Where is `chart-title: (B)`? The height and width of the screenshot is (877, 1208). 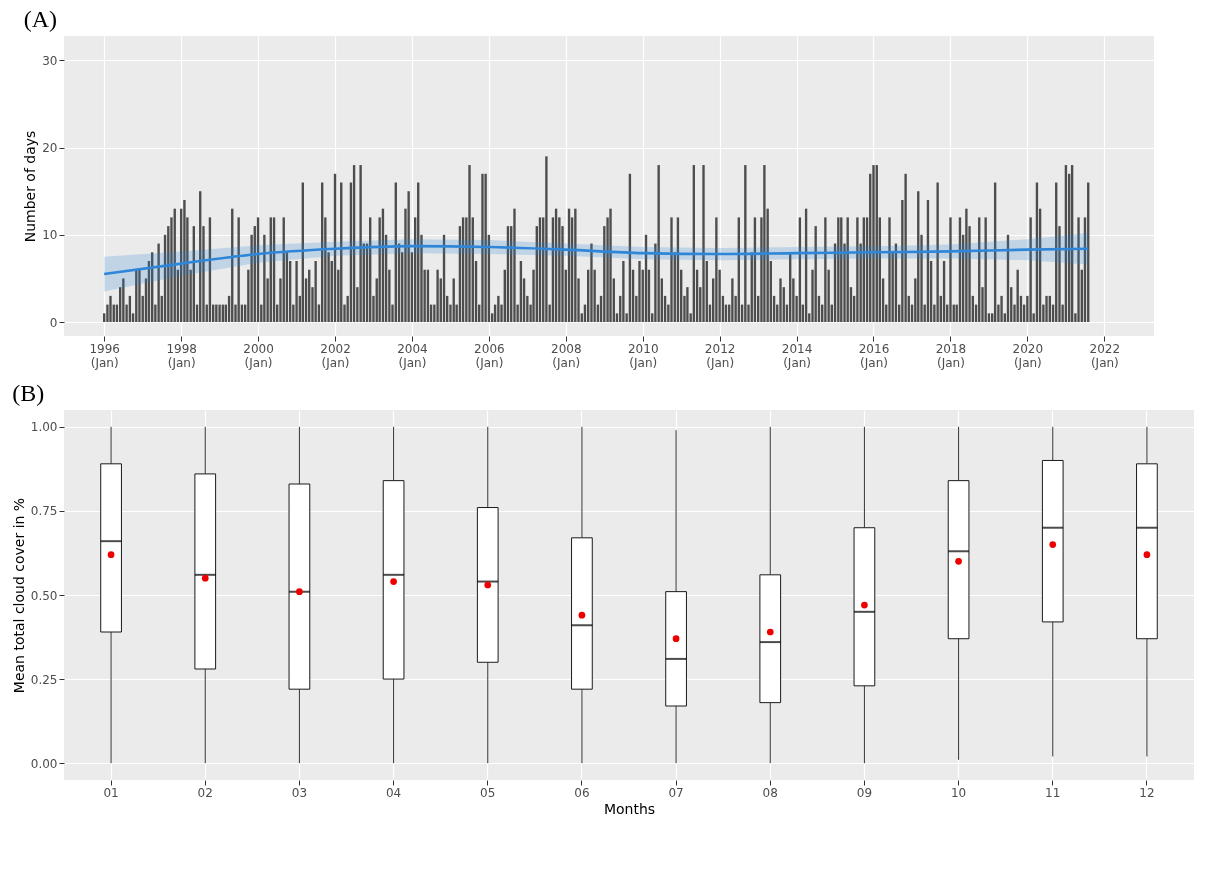
chart-title: (B) is located at coordinates (28, 393).